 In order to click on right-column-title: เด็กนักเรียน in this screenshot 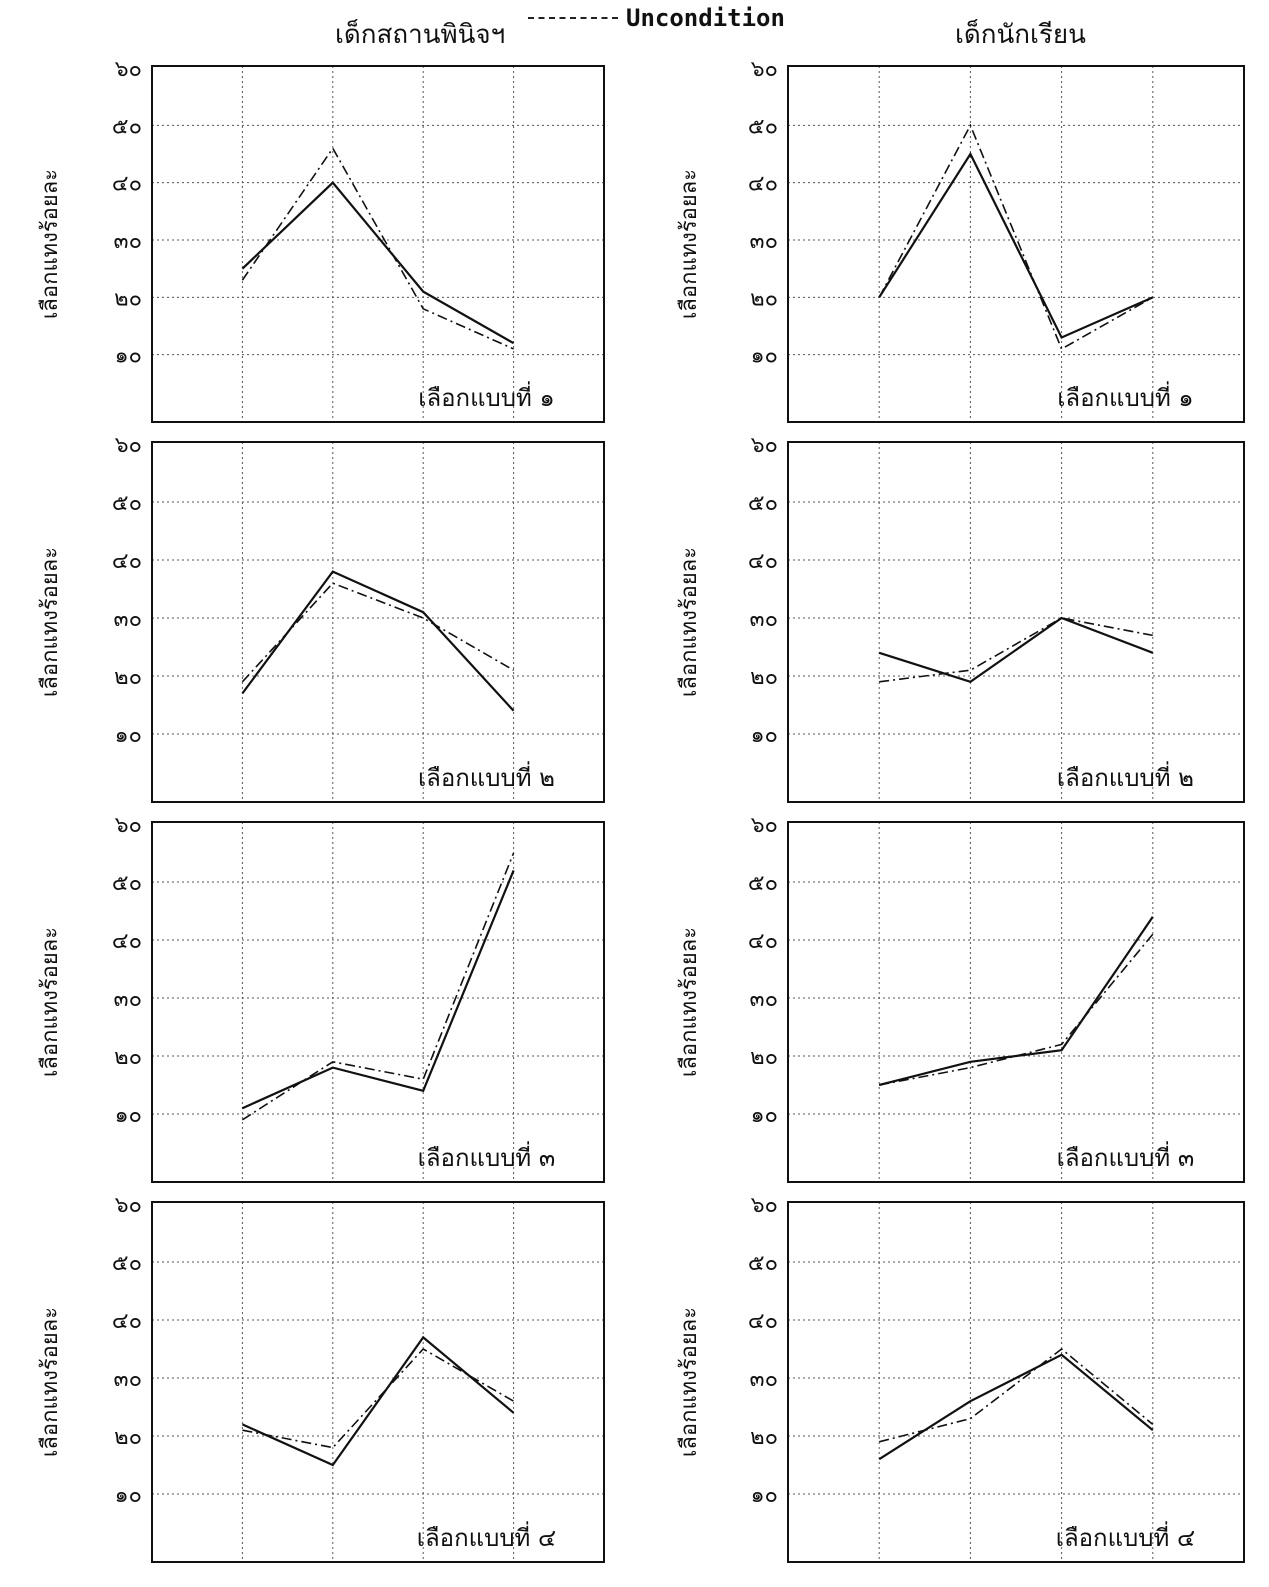, I will do `click(1020, 35)`.